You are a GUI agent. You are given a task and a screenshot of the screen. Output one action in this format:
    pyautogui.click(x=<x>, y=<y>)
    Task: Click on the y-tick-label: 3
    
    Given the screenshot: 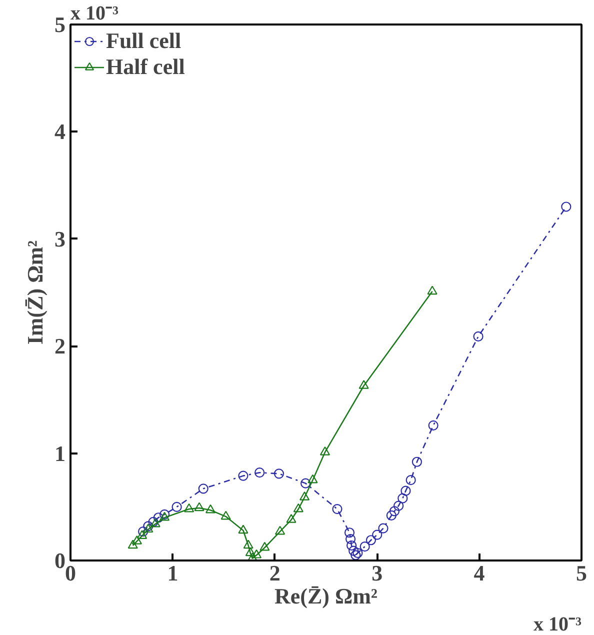 What is the action you would take?
    pyautogui.click(x=60, y=239)
    